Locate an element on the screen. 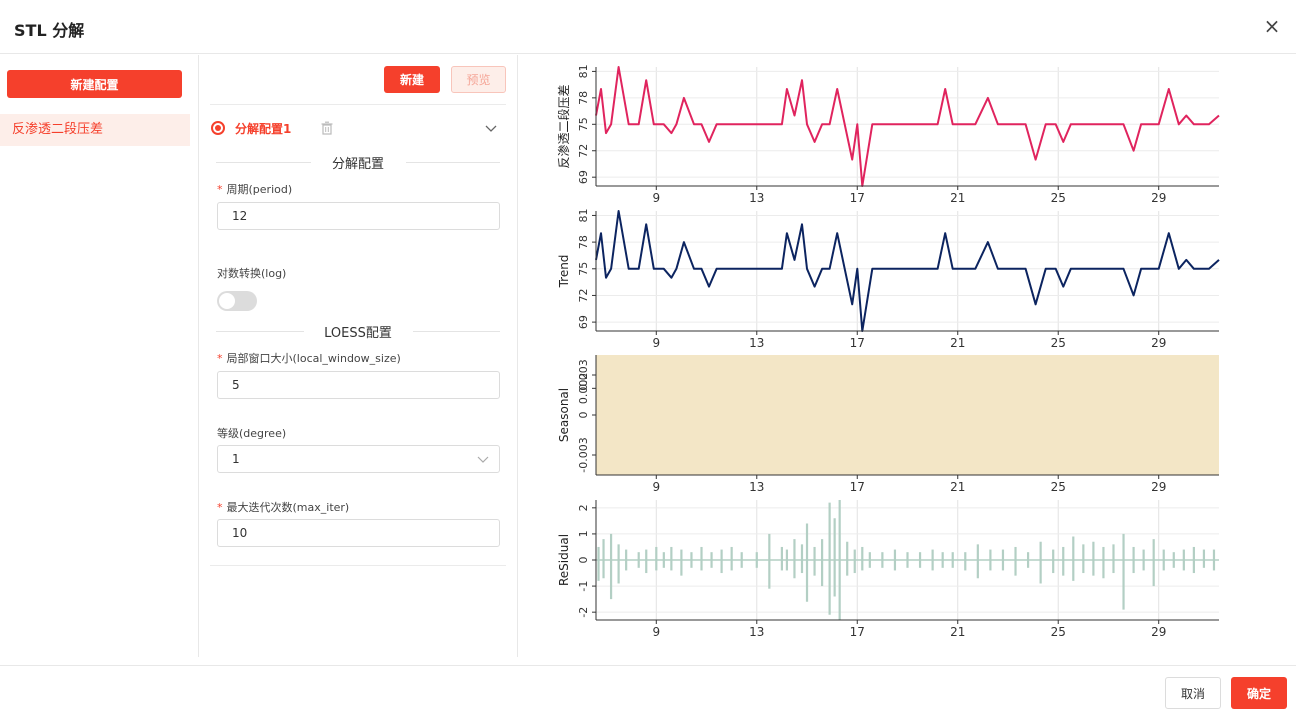  preview-button: 预览 is located at coordinates (478, 79).